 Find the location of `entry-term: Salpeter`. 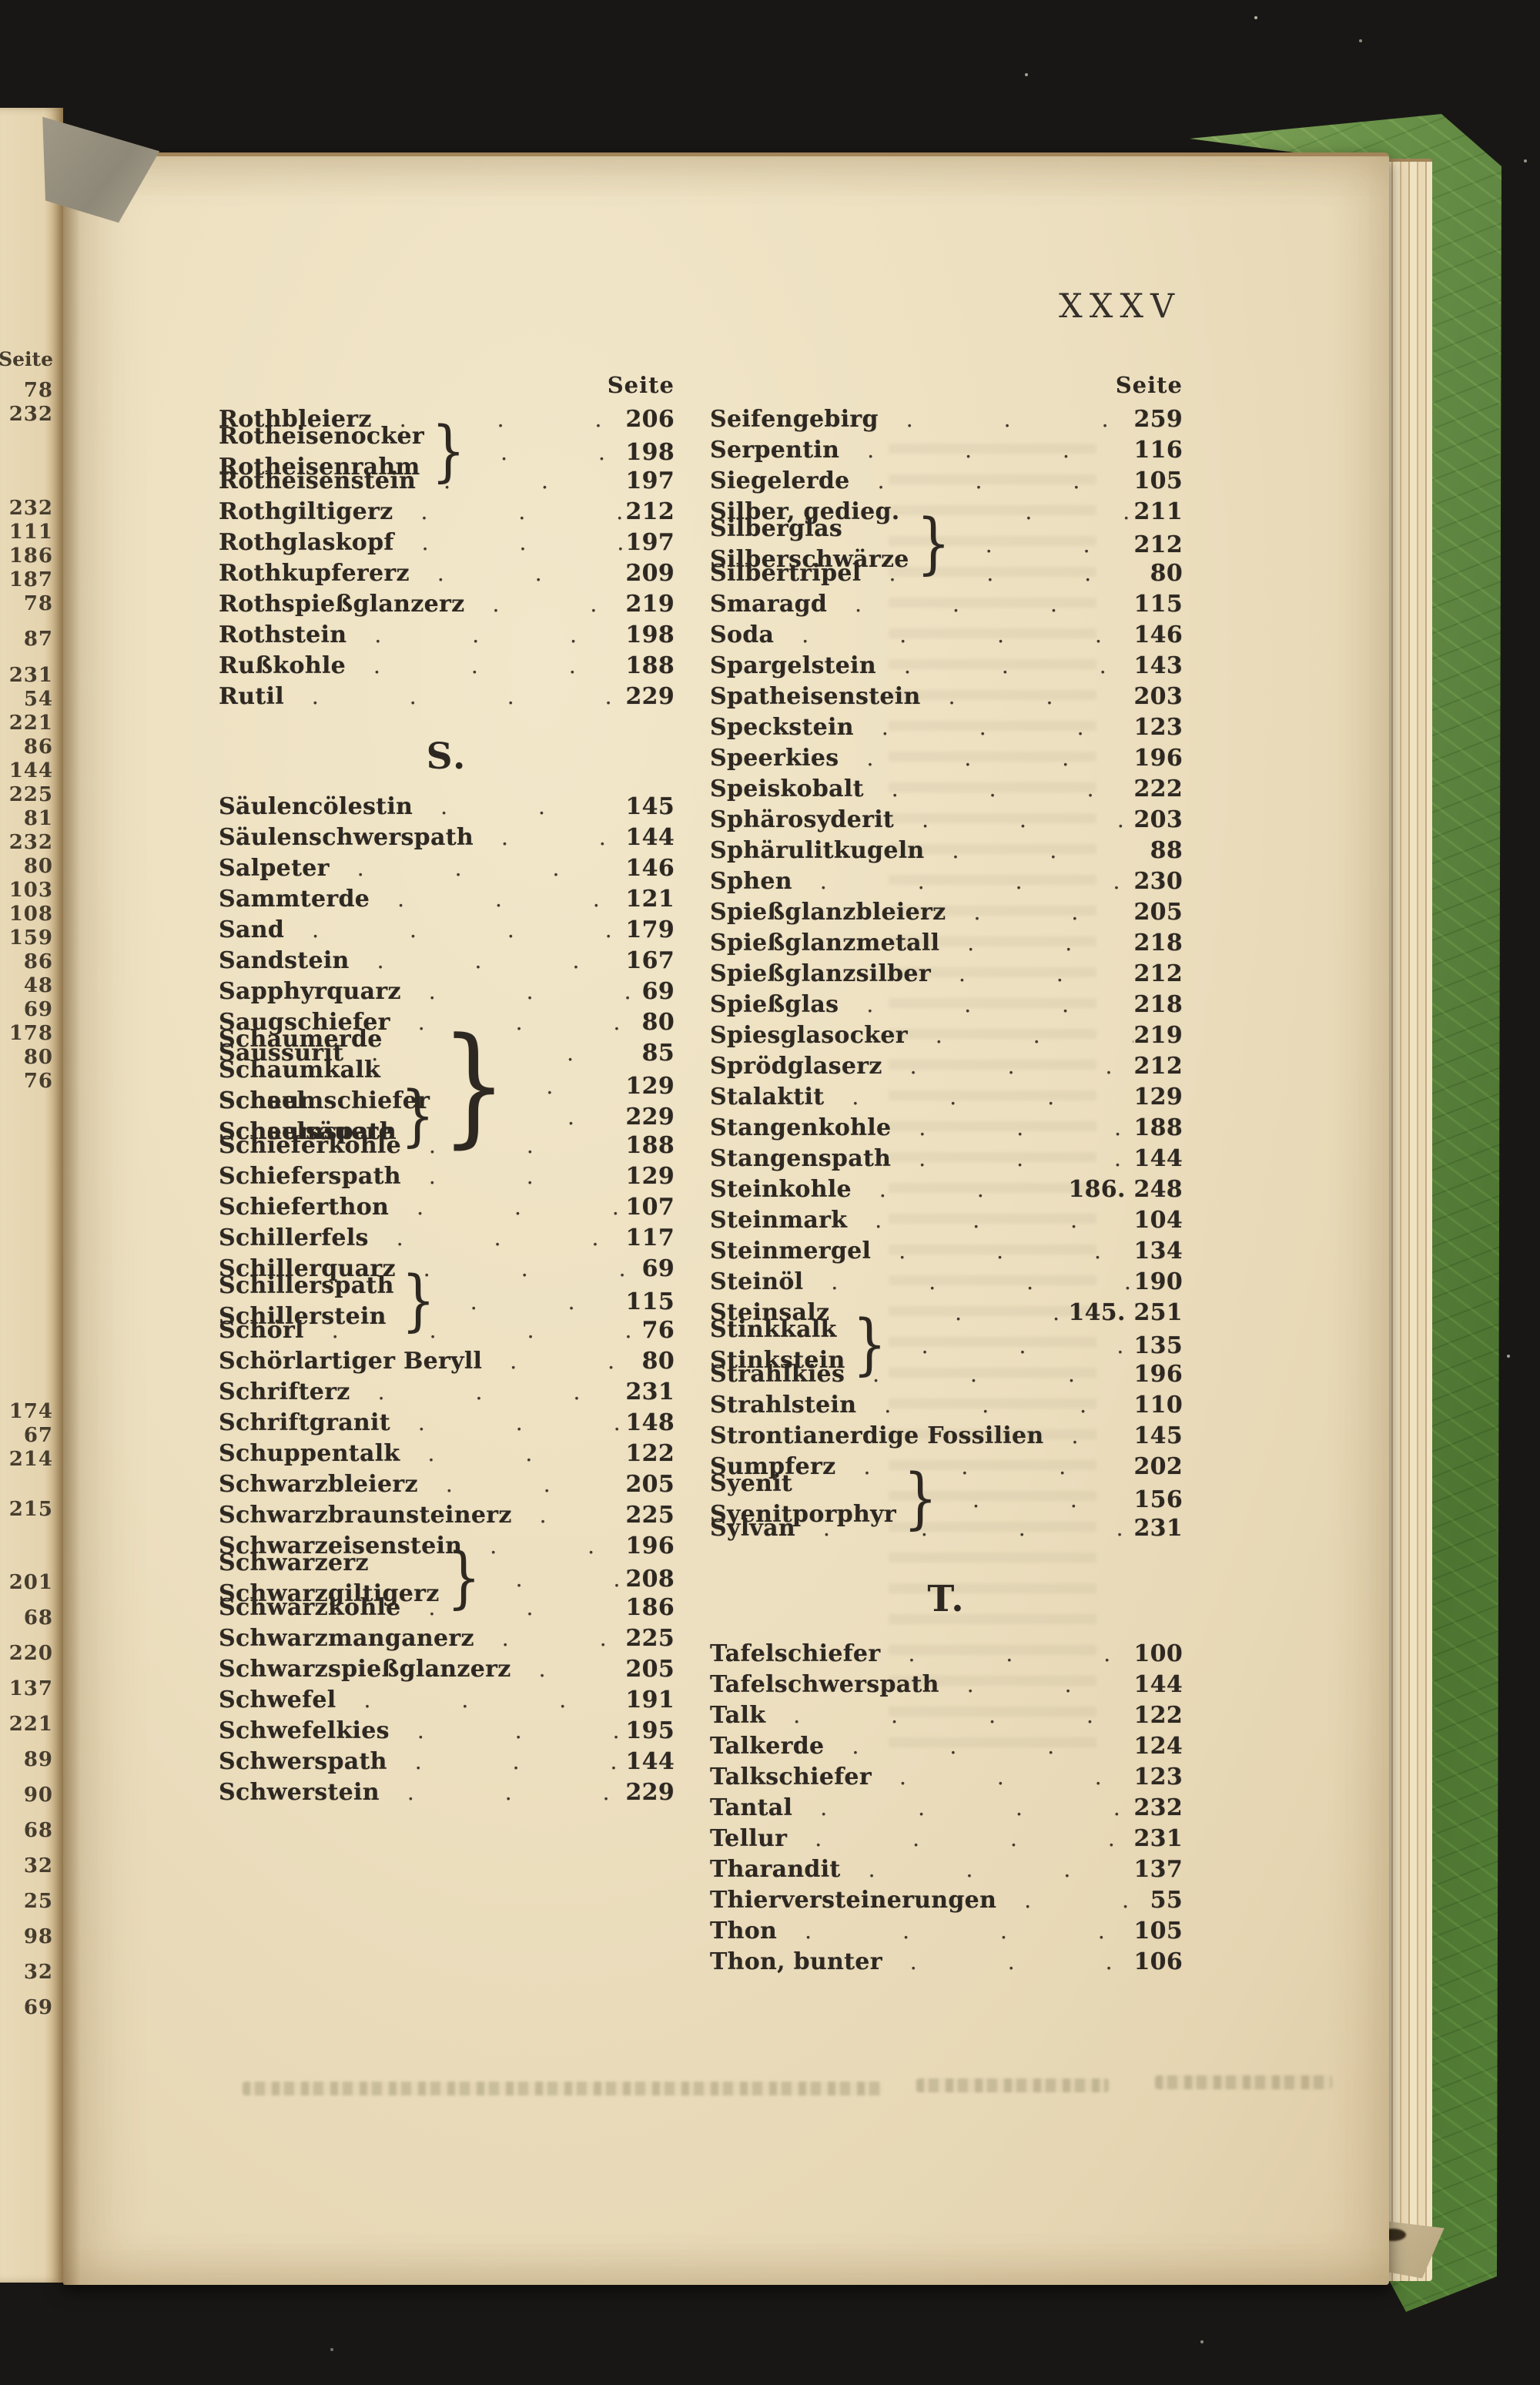

entry-term: Salpeter is located at coordinates (274, 868).